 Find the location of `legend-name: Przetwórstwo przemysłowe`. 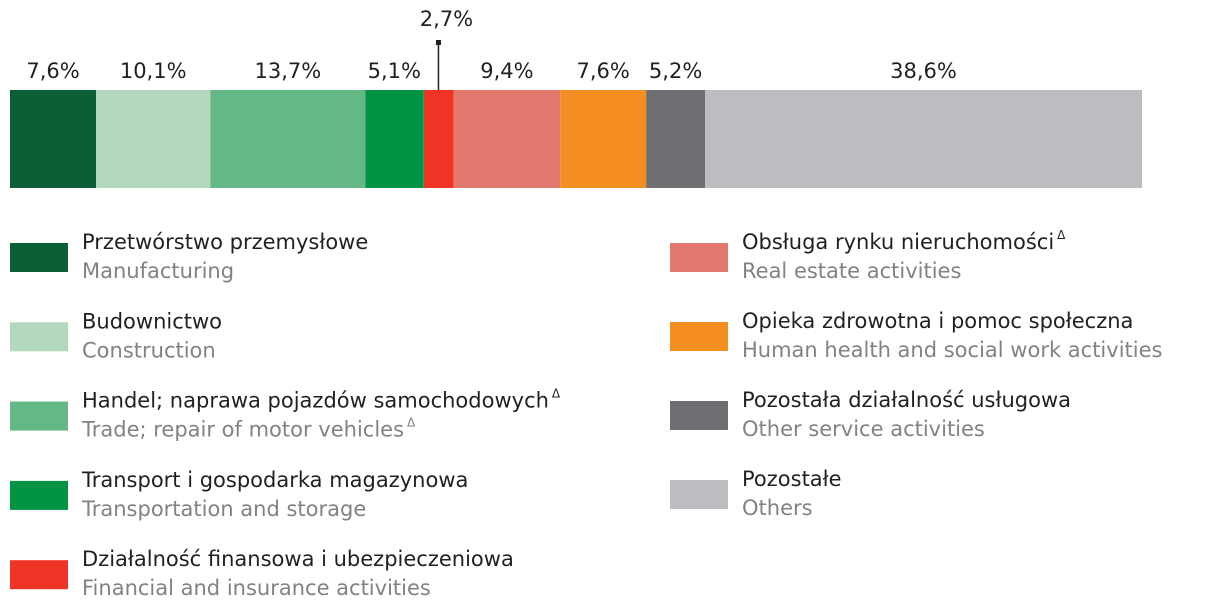

legend-name: Przetwórstwo przemysłowe is located at coordinates (225, 242).